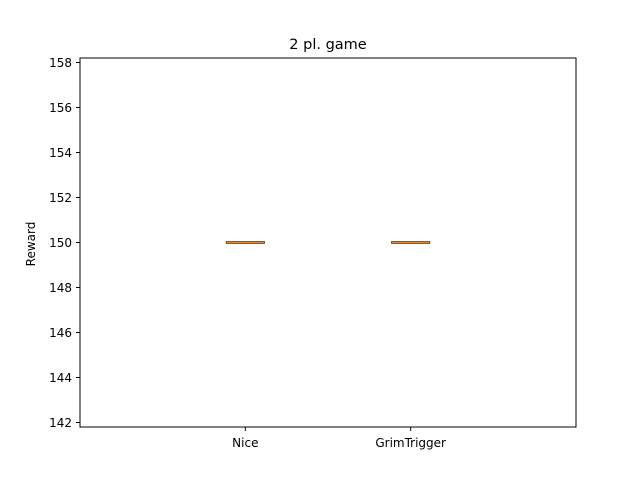 The height and width of the screenshot is (480, 640). Describe the element at coordinates (245, 443) in the screenshot. I see `x-tick-label: Nice` at that location.